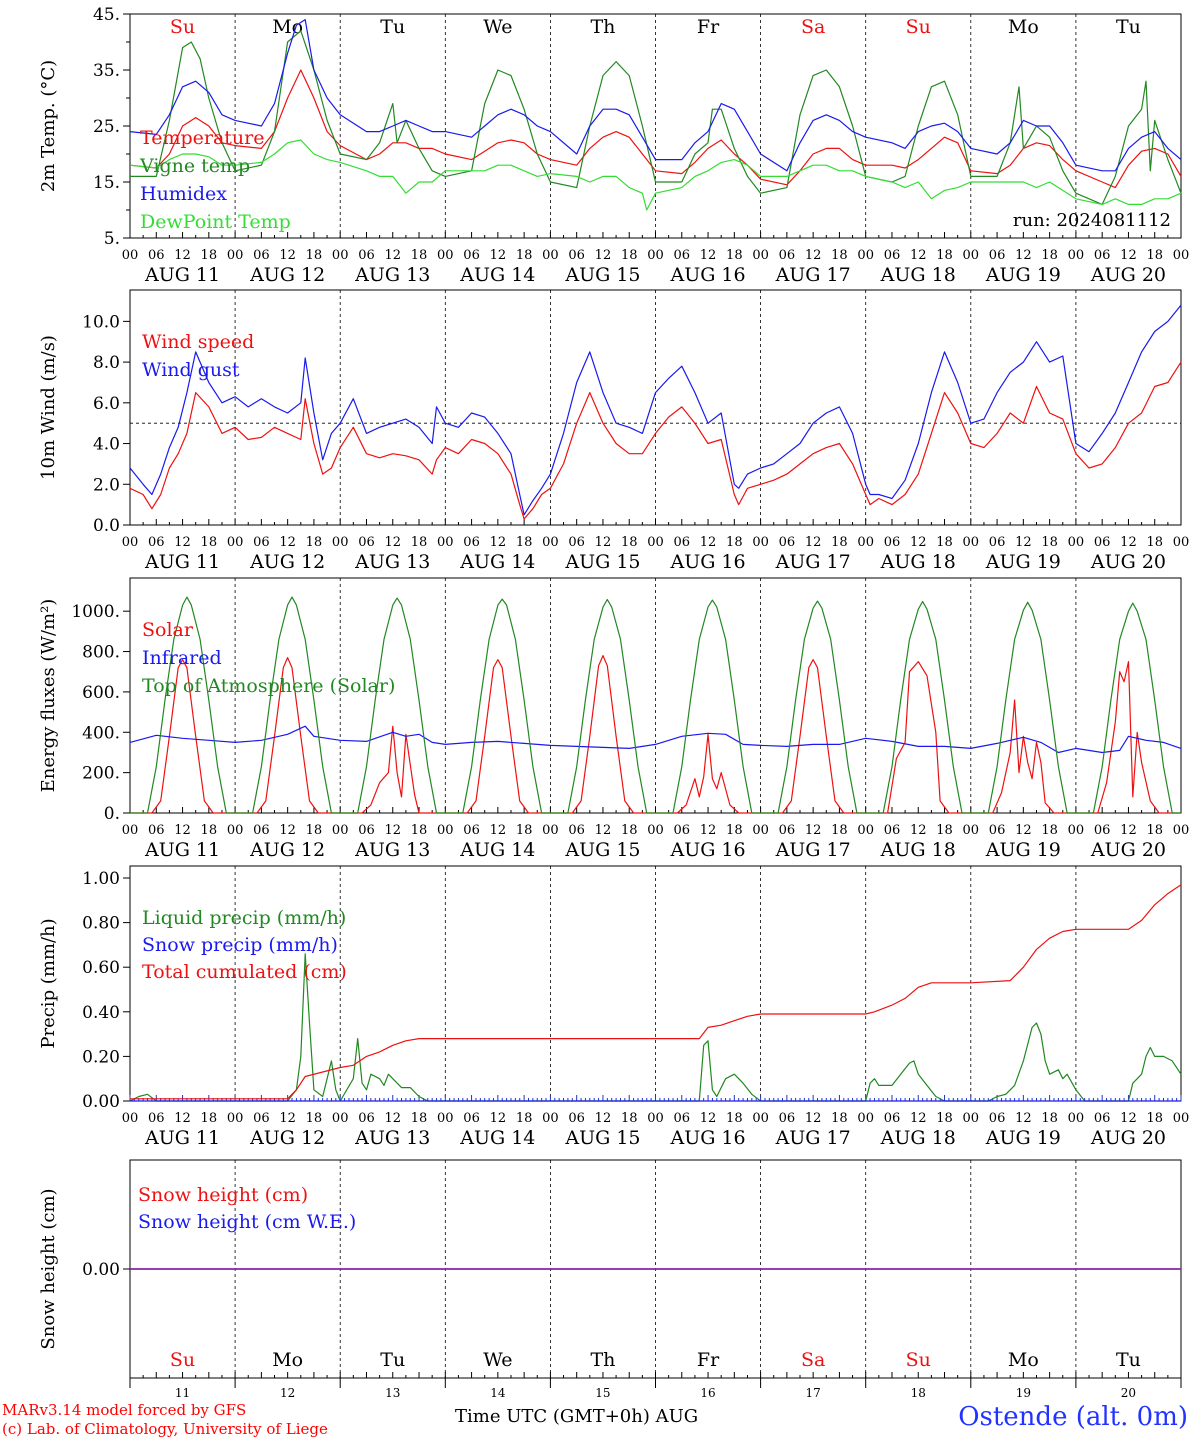 The image size is (1194, 1440). What do you see at coordinates (708, 27) in the screenshot?
I see `weekday-label: Fr` at bounding box center [708, 27].